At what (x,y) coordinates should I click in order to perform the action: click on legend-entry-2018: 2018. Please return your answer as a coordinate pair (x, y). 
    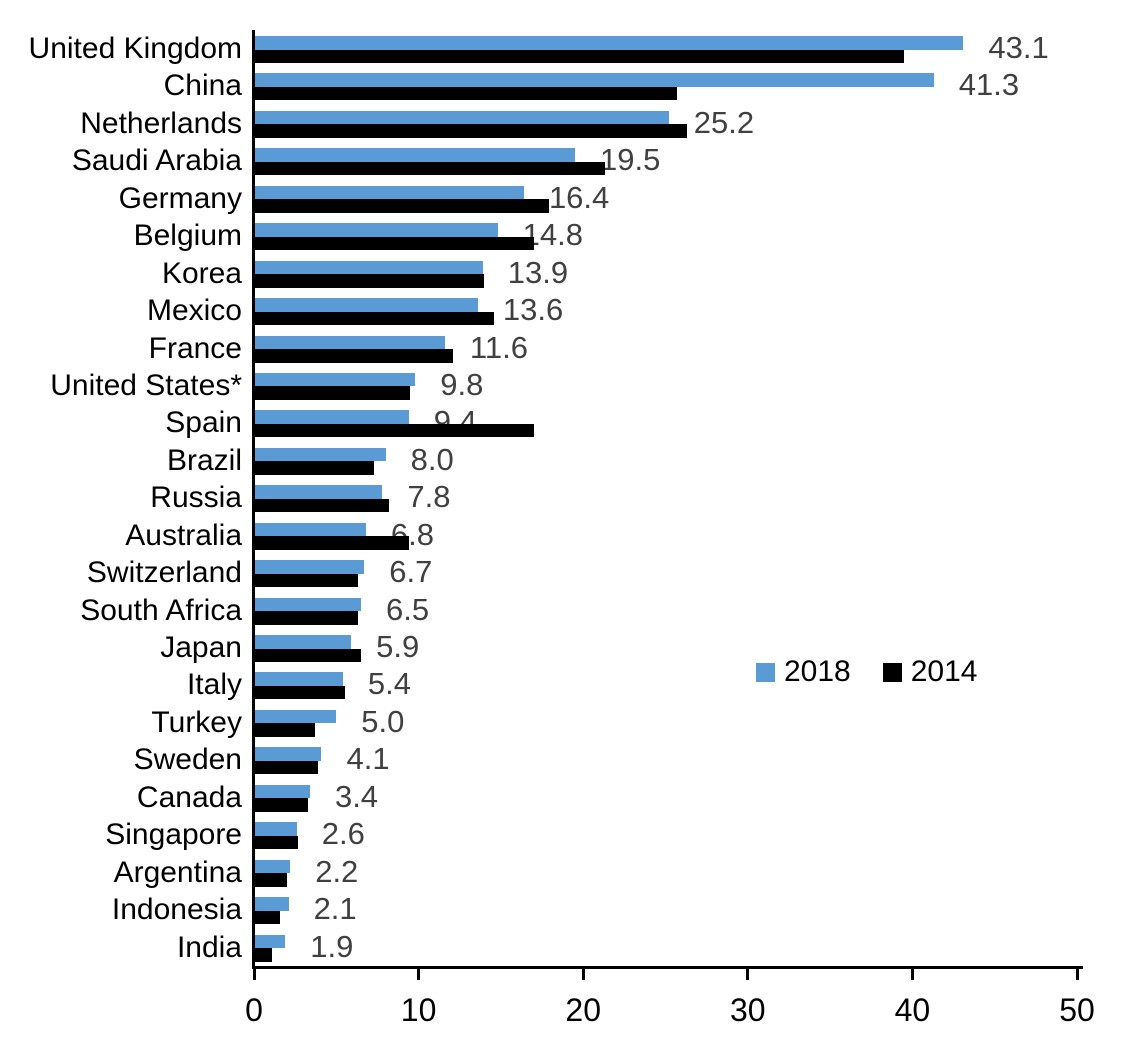
    Looking at the image, I should click on (803, 671).